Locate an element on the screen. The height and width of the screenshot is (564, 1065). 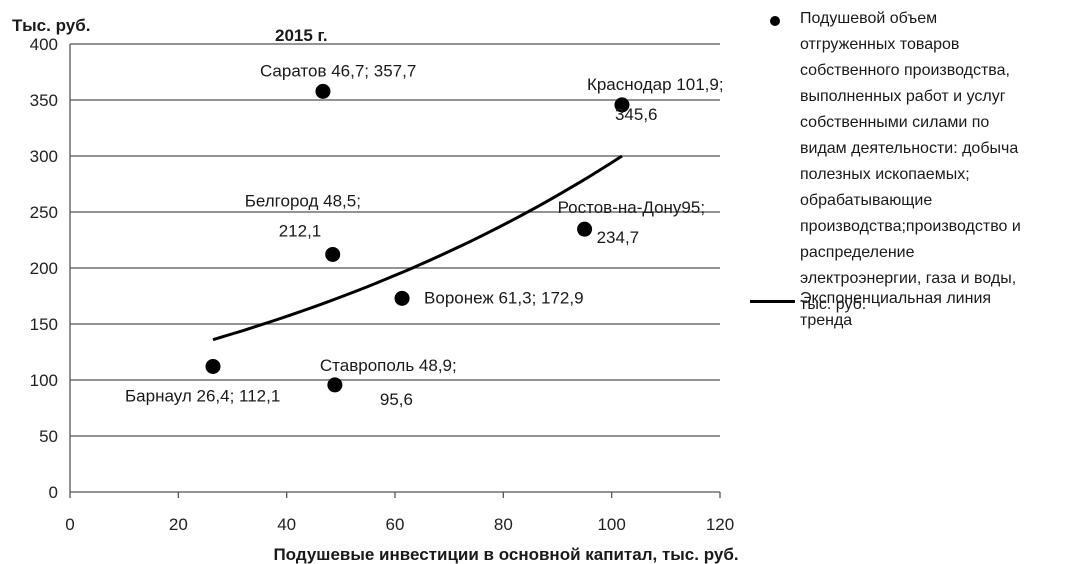
y-tick-labels: 0 50 100 150 200 250 300 350 400 is located at coordinates (44, 268).